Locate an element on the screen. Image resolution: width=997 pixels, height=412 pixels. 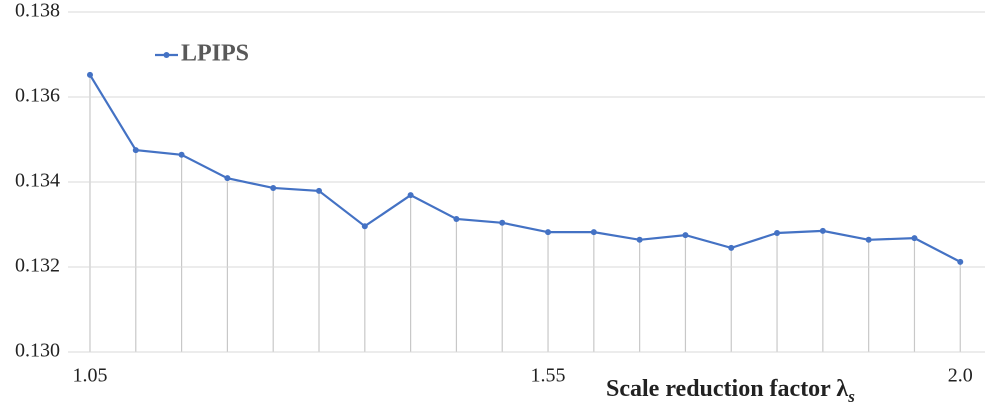
x-axis-label-main: Scale reduction factor λ is located at coordinates (727, 389).